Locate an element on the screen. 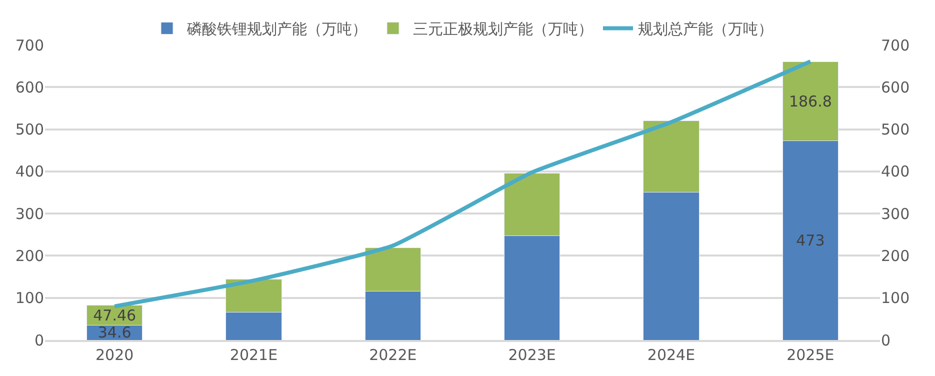  x-tick-label: 2021E is located at coordinates (254, 355).